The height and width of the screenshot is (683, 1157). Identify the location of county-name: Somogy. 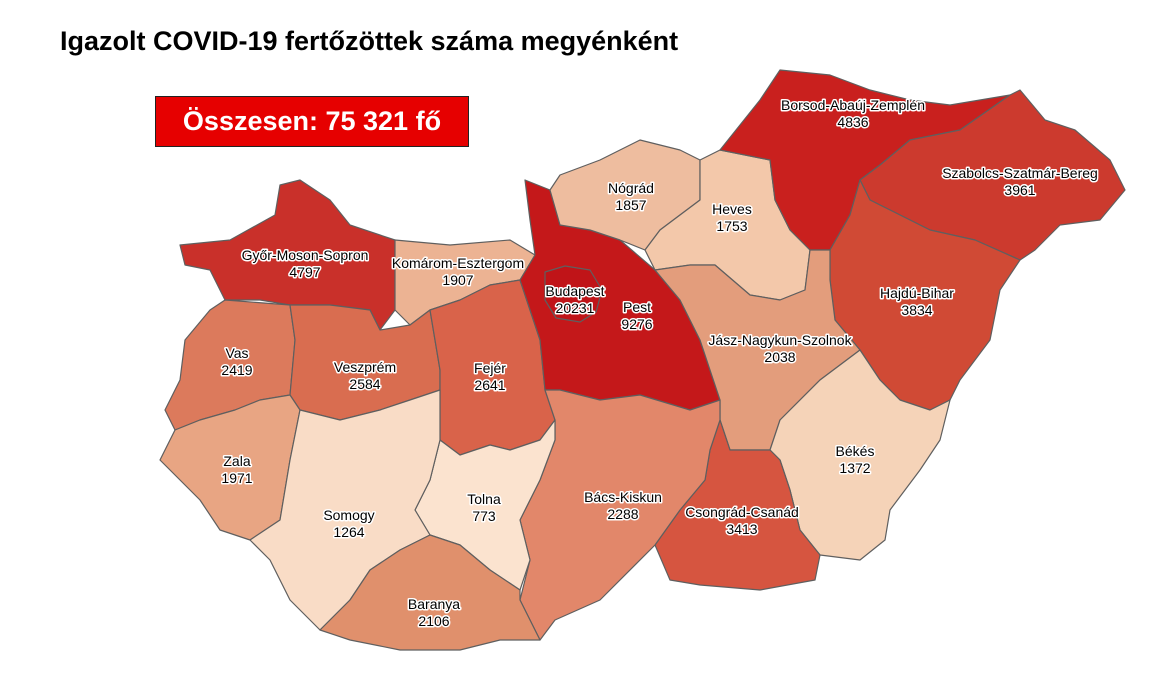
(348, 515).